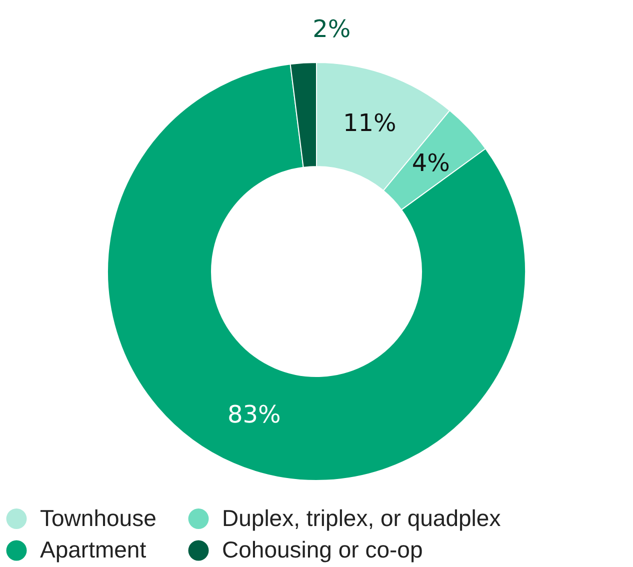  What do you see at coordinates (369, 122) in the screenshot?
I see `data-label: 11%` at bounding box center [369, 122].